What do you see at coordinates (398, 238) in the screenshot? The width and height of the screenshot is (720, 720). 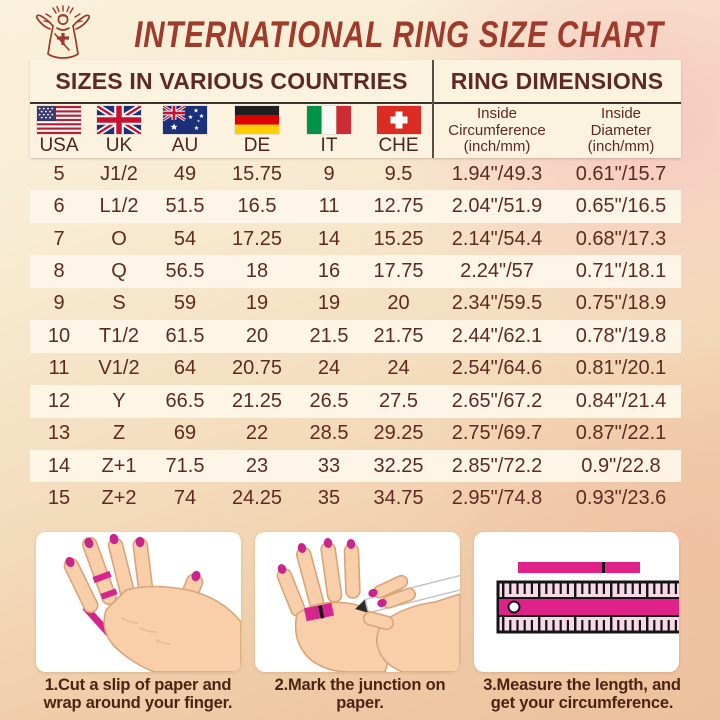 I see `table-cell: 15.25` at bounding box center [398, 238].